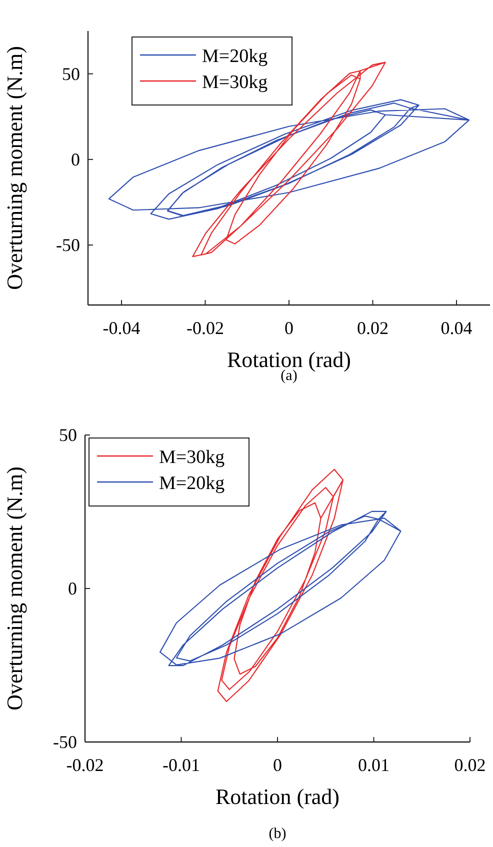  I want to click on x-axis-title: Rotation (rad), so click(277, 796).